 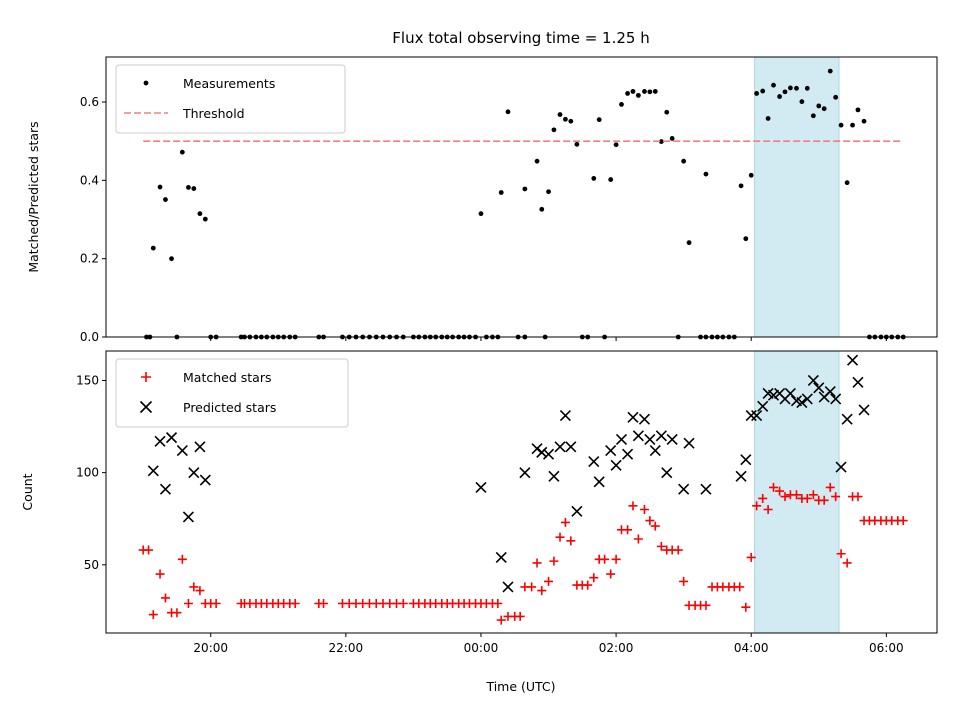 I want to click on x-tick-label: 00:00, so click(x=481, y=648).